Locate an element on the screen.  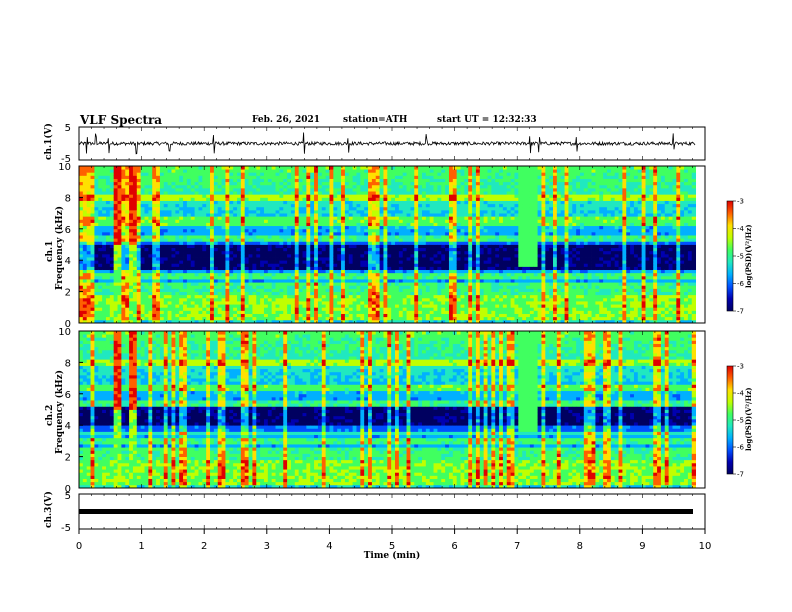
time-xtick: 4 is located at coordinates (329, 546).